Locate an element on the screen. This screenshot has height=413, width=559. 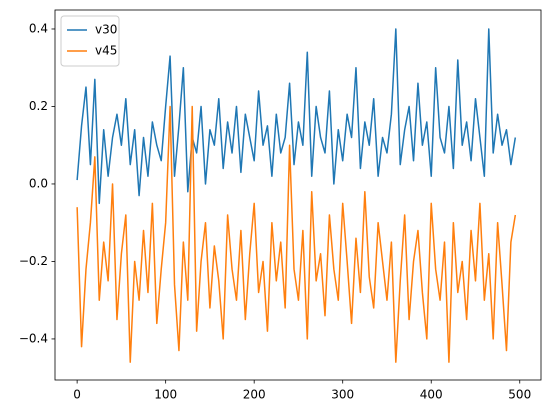
x-tick-label: 200 is located at coordinates (254, 395).